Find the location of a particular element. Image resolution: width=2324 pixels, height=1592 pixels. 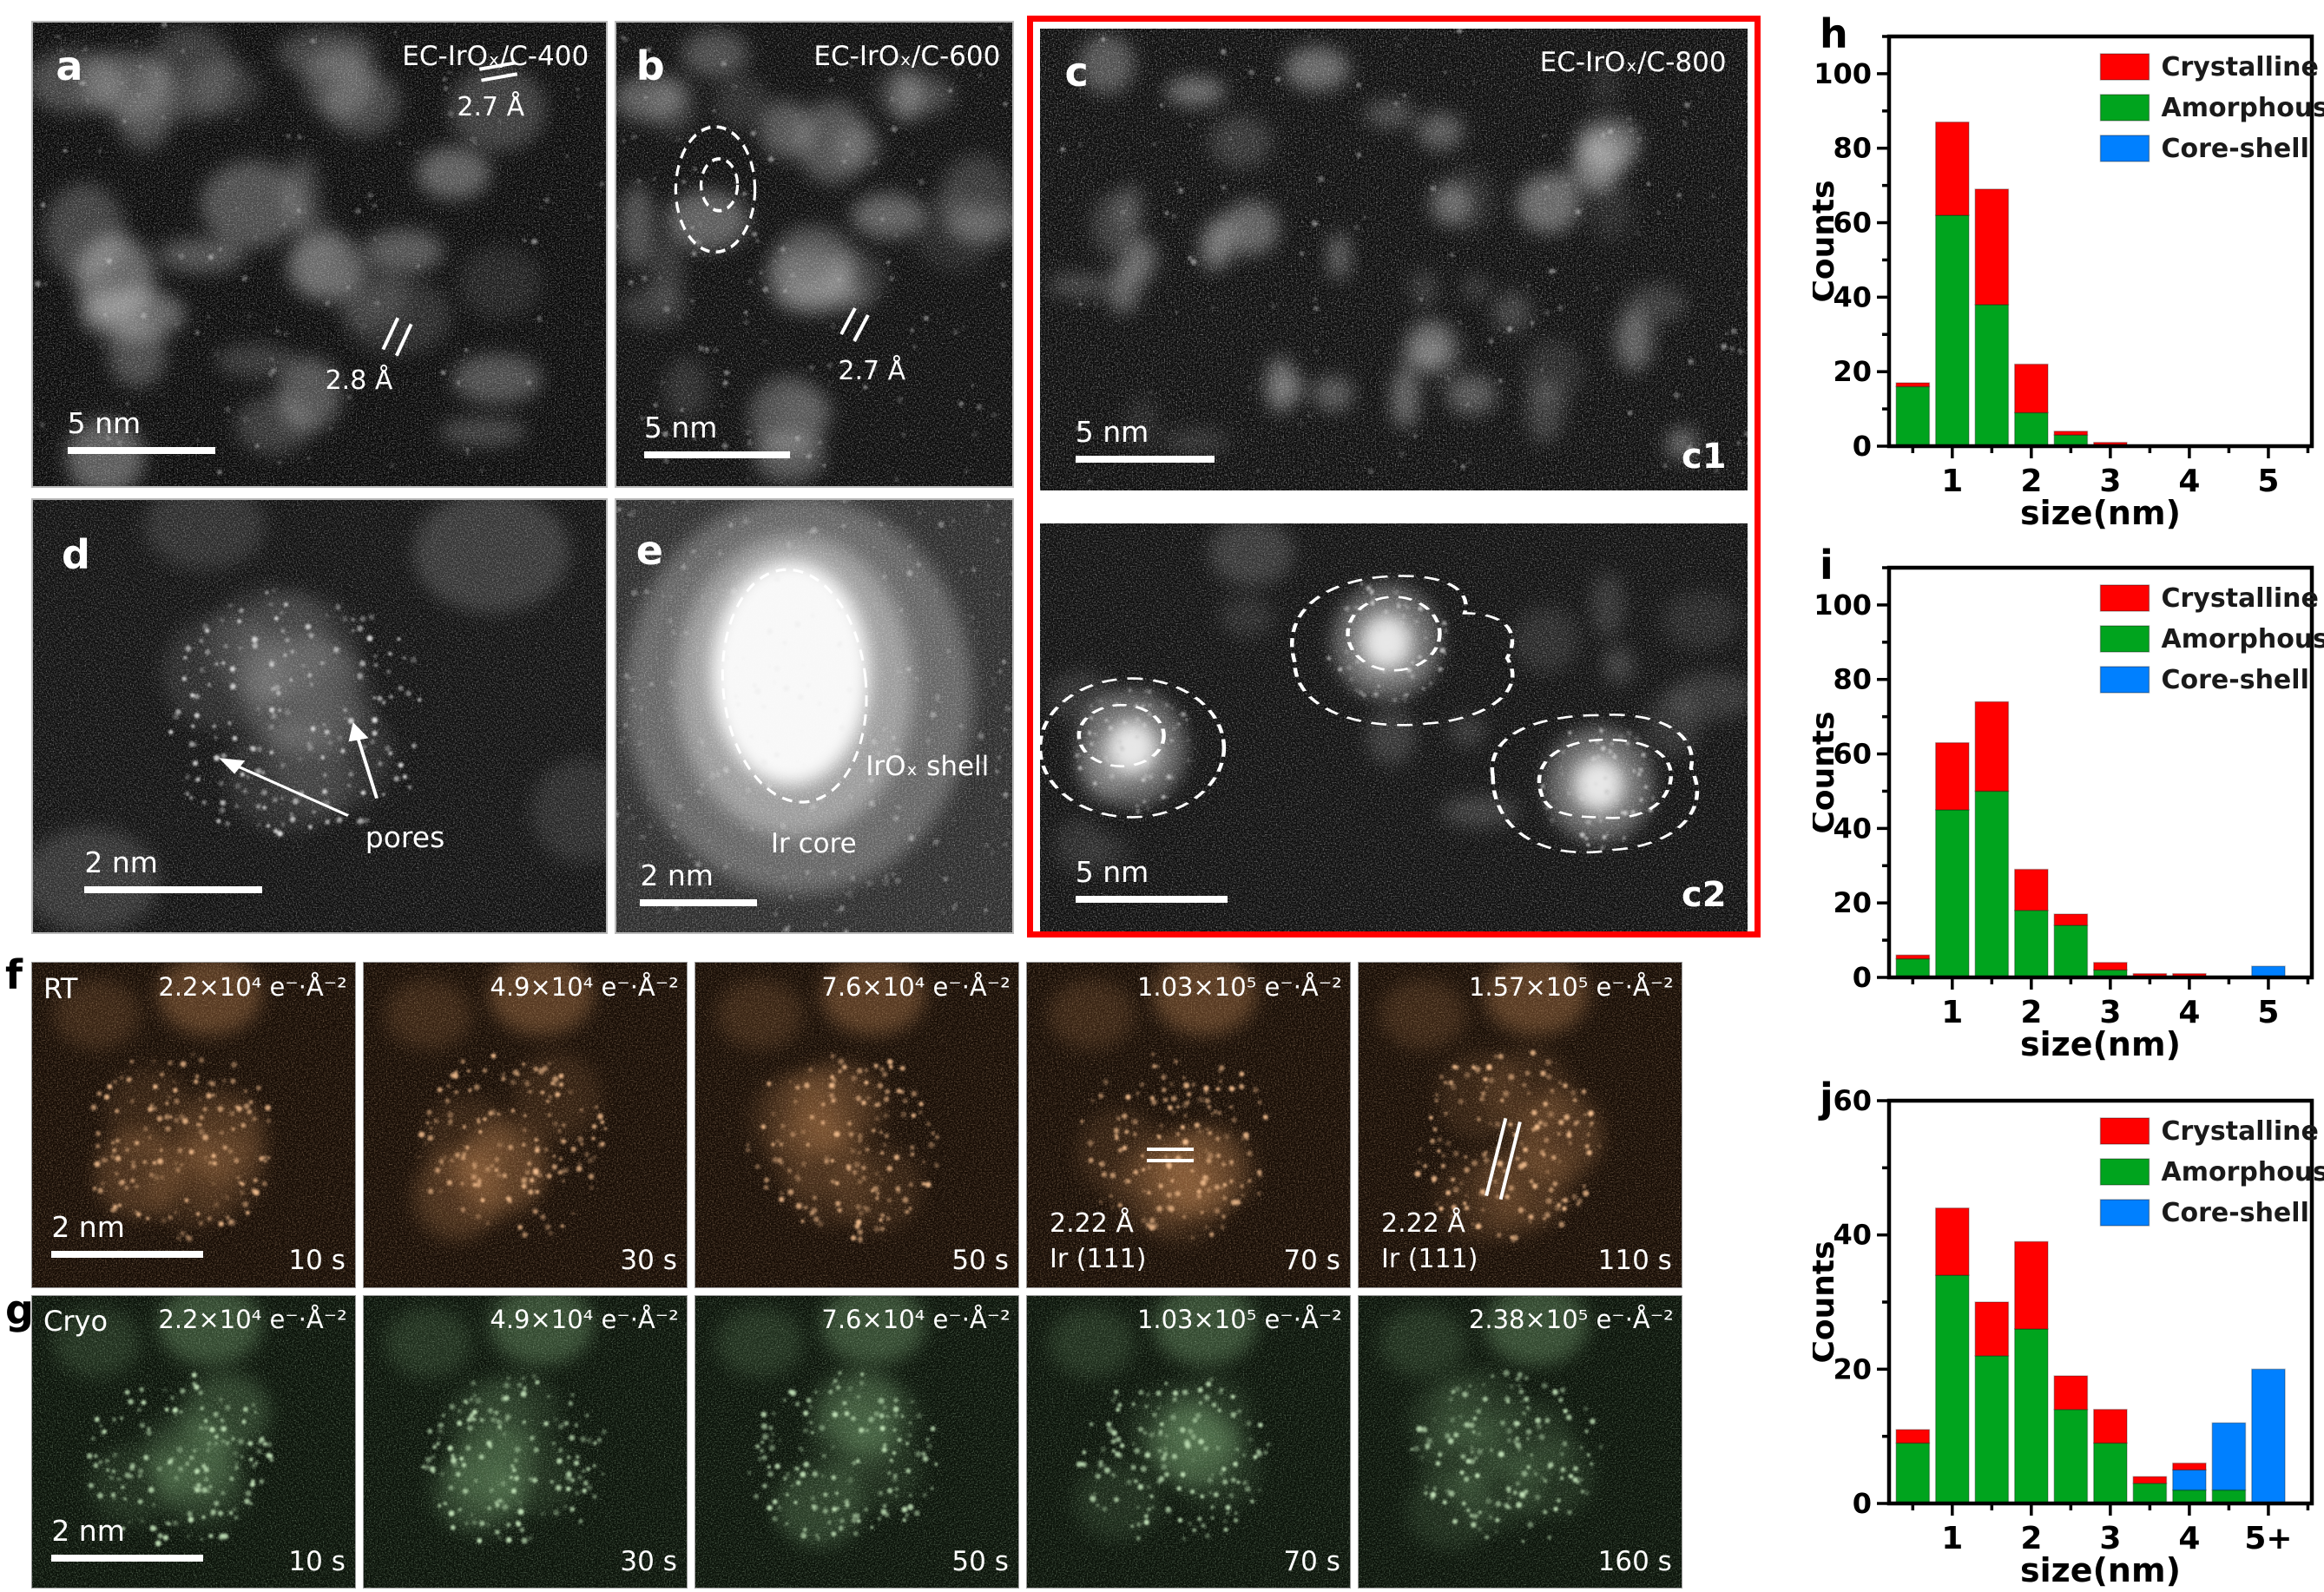

panel-d-micrograph: d pores 2 nm is located at coordinates (320, 716).